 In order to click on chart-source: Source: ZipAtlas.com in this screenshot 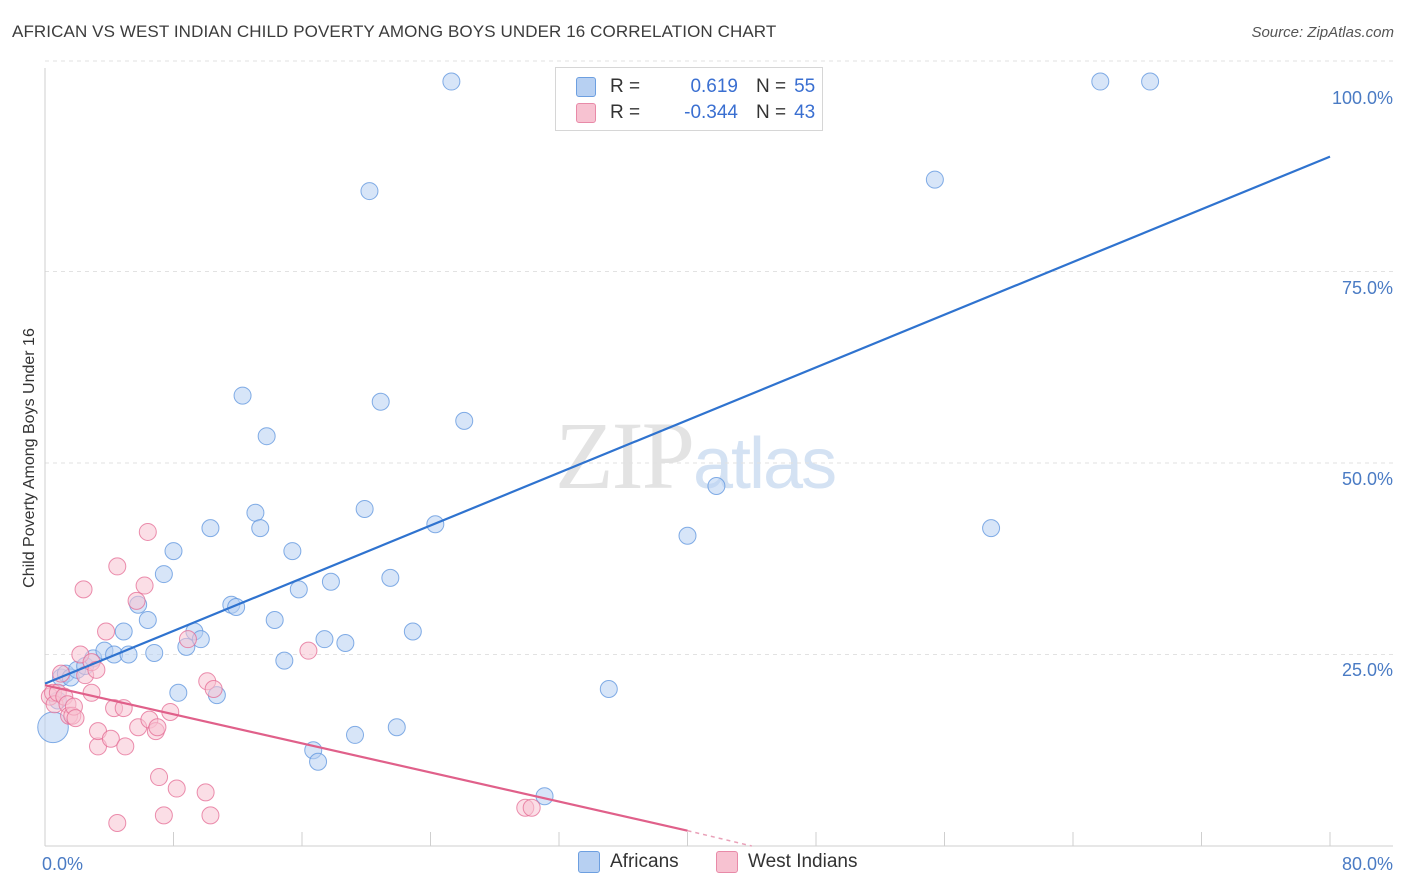, I will do `click(1322, 32)`.